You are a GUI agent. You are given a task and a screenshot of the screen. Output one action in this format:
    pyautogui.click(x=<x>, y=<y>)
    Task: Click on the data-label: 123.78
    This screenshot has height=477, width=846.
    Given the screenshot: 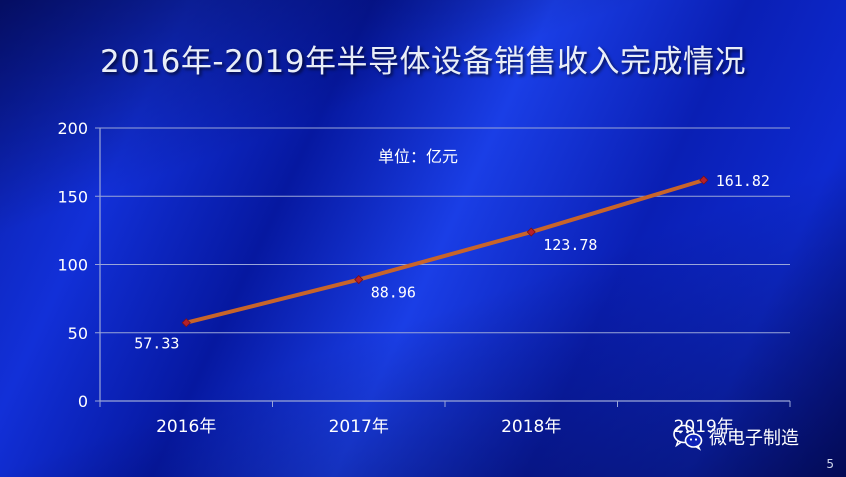 What is the action you would take?
    pyautogui.click(x=570, y=245)
    